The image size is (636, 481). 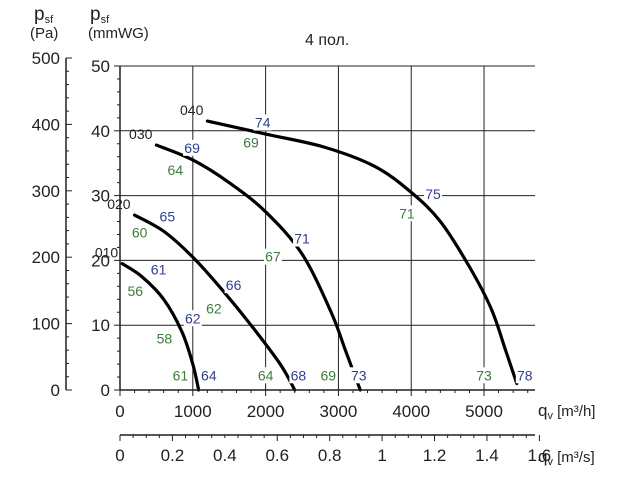 I want to click on sound-level-label: 74, so click(x=263, y=123).